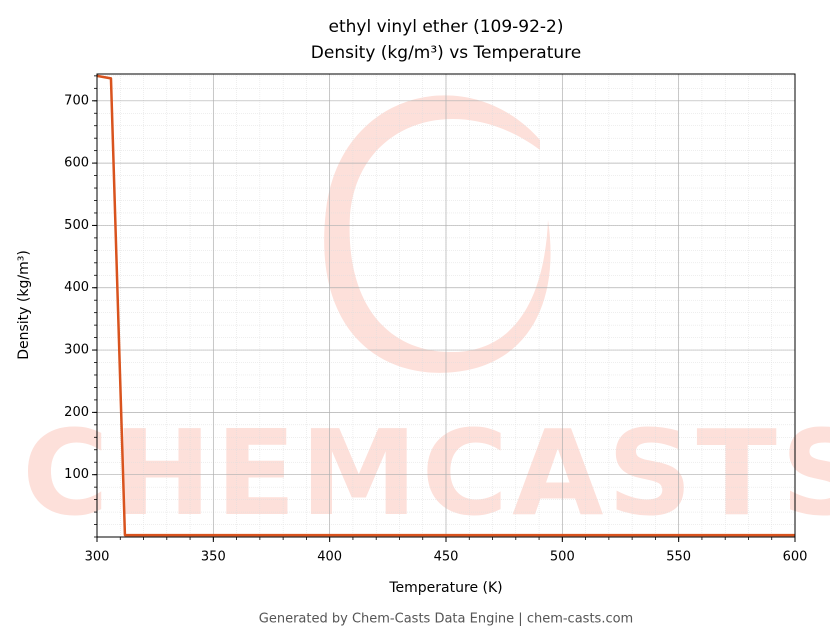 Image resolution: width=830 pixels, height=644 pixels. What do you see at coordinates (446, 557) in the screenshot?
I see `x-tick-label: 450` at bounding box center [446, 557].